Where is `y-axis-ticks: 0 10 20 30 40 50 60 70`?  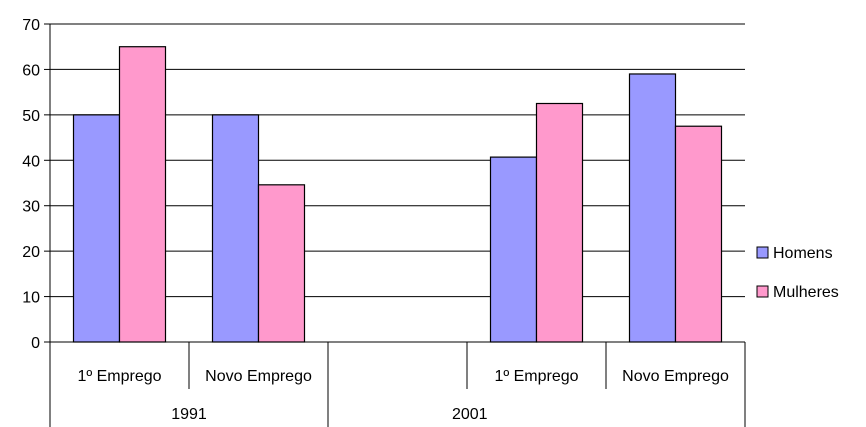 y-axis-ticks: 0 10 20 30 40 50 60 70 is located at coordinates (36, 184).